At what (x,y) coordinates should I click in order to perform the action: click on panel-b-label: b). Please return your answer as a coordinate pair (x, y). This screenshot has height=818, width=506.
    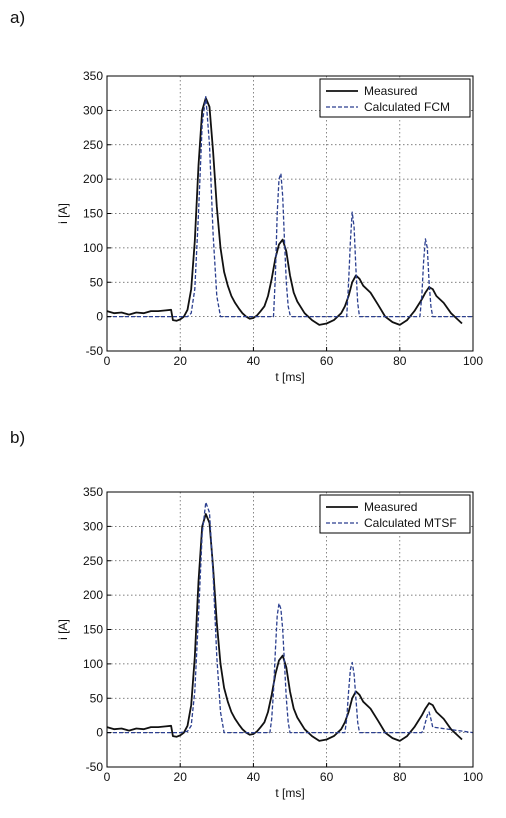
    Looking at the image, I should click on (18, 437).